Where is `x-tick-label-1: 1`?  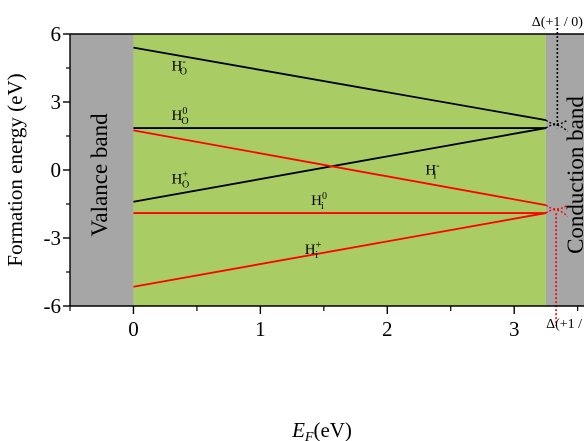 x-tick-label-1: 1 is located at coordinates (260, 329).